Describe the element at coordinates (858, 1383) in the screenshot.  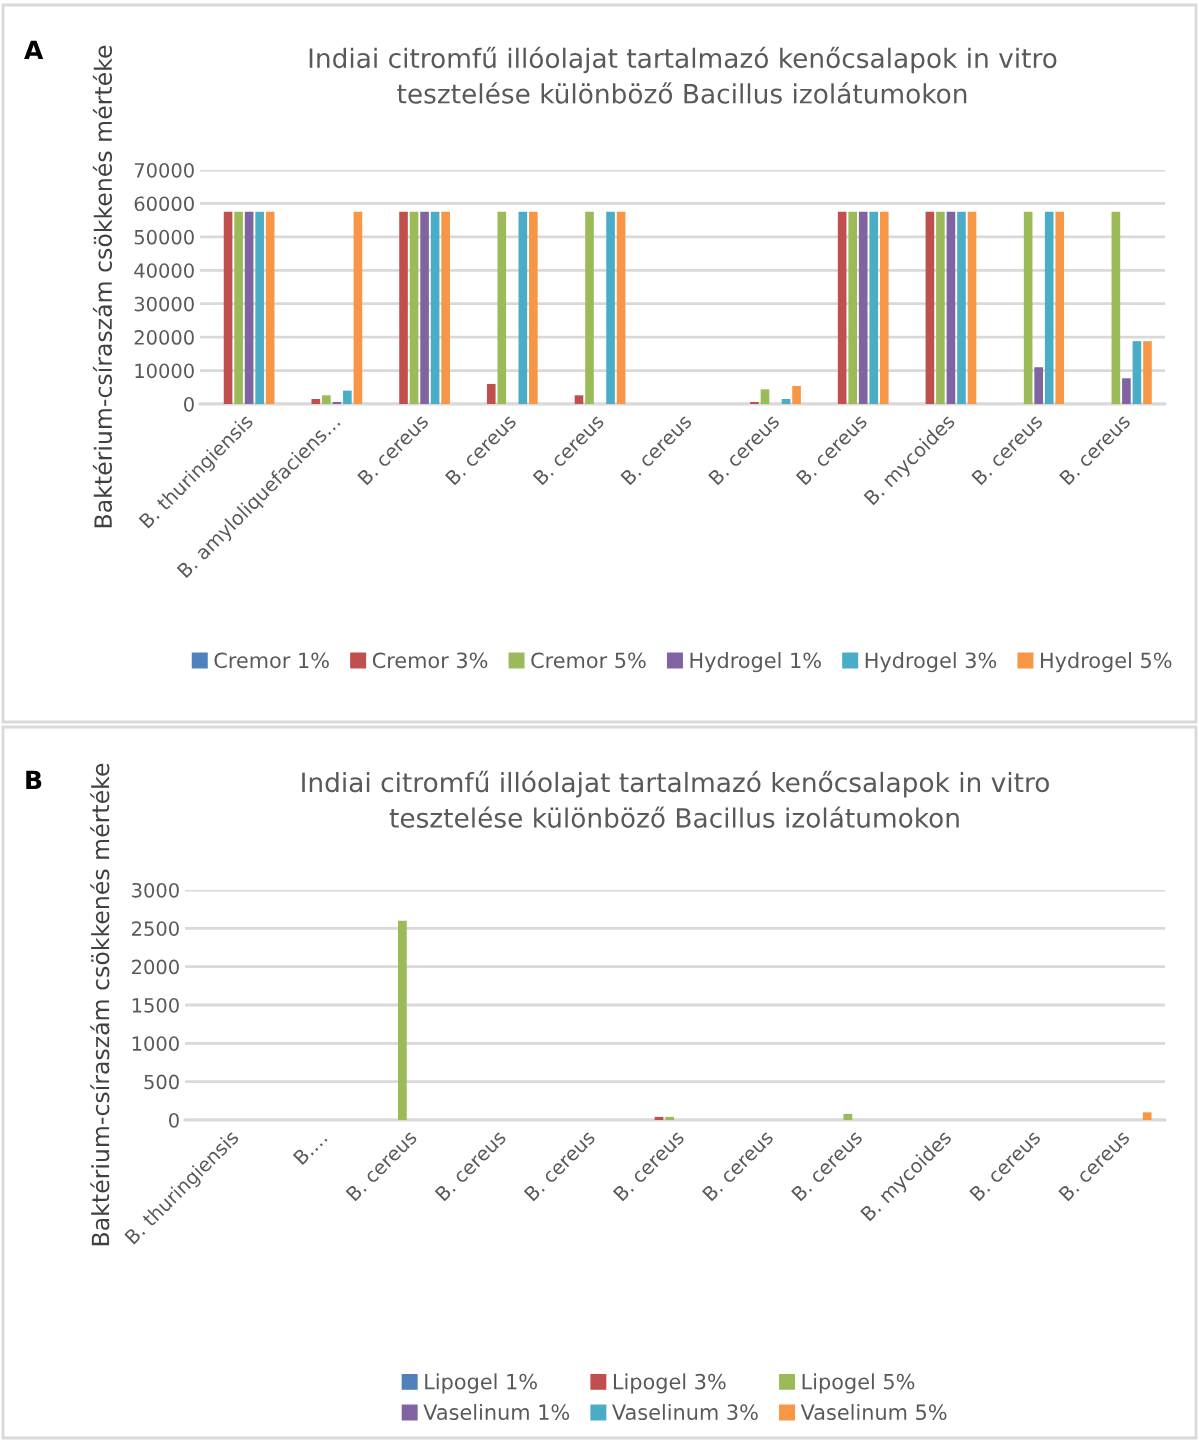
I see `legend-label: Lipogel 5%` at that location.